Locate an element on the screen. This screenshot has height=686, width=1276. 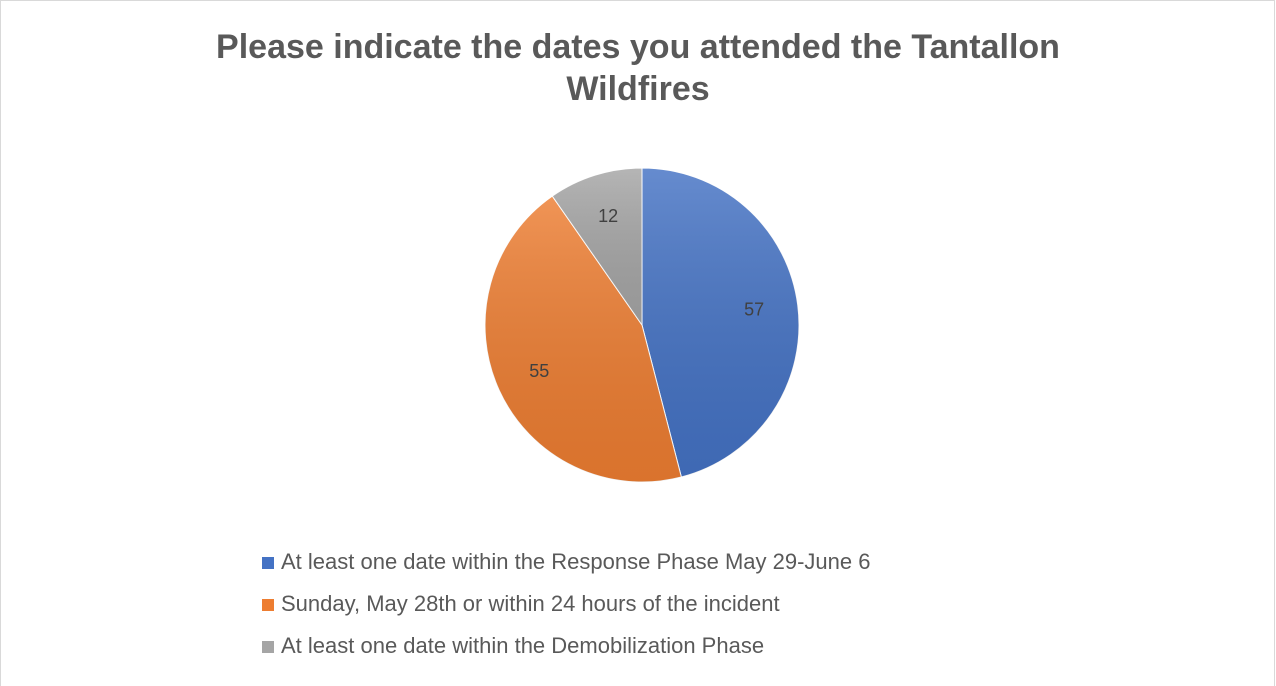
data-label: 57 is located at coordinates (754, 309).